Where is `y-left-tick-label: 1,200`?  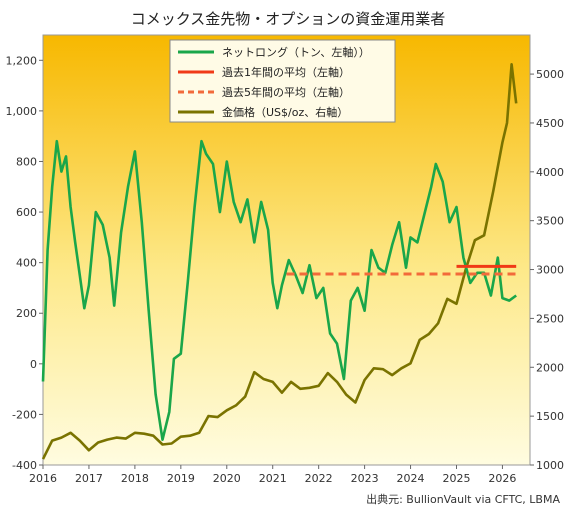
y-left-tick-label: 1,200 is located at coordinates (22, 60).